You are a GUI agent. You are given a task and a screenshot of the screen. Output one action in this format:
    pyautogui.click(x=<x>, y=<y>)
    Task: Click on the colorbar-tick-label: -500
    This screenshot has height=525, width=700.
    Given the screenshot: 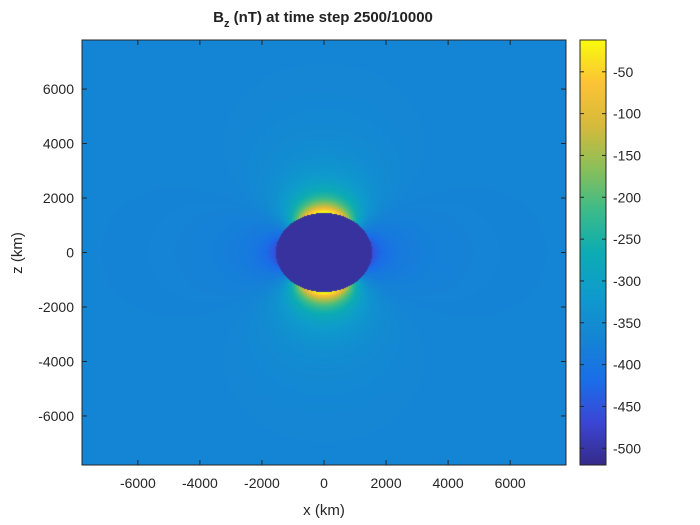 What is the action you would take?
    pyautogui.click(x=627, y=448)
    